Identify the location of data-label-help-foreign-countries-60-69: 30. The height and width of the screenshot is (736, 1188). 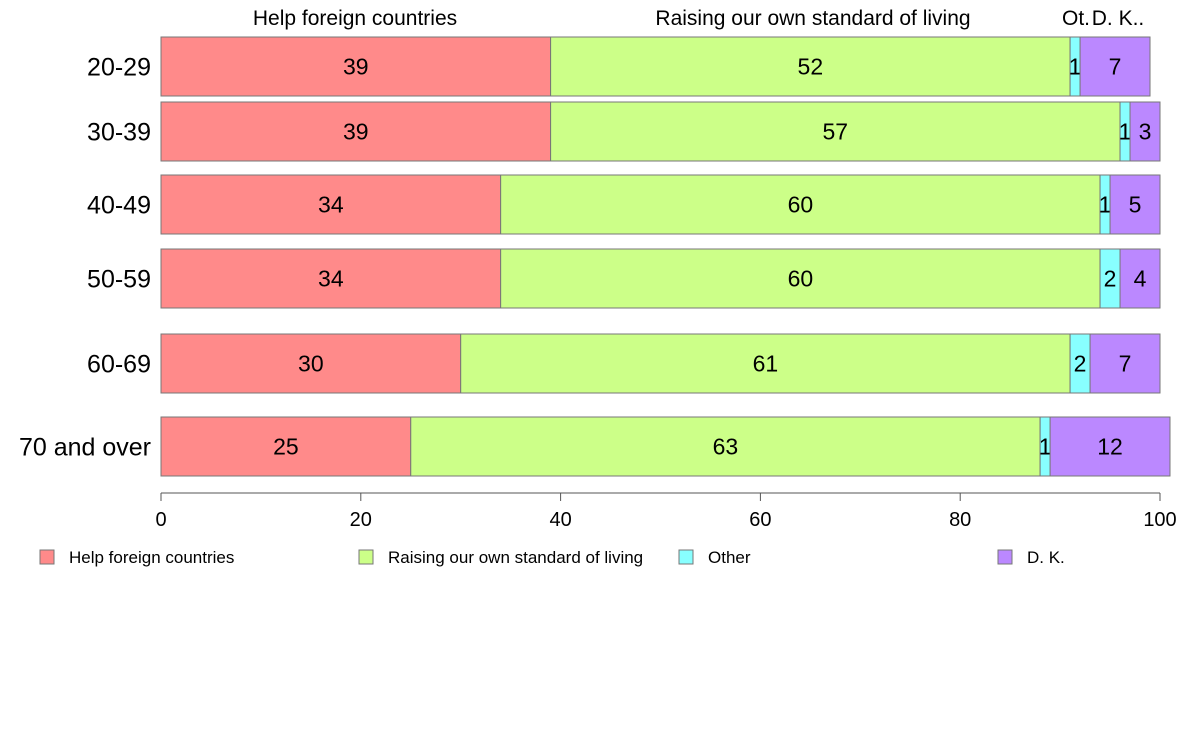
(311, 364).